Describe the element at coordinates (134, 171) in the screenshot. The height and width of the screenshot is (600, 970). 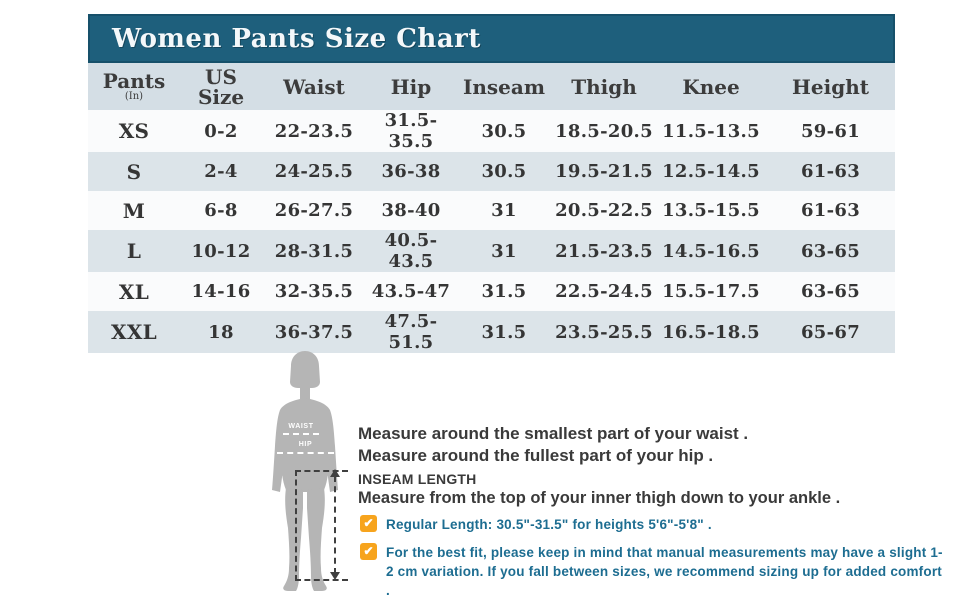
I see `table-cell: S` at that location.